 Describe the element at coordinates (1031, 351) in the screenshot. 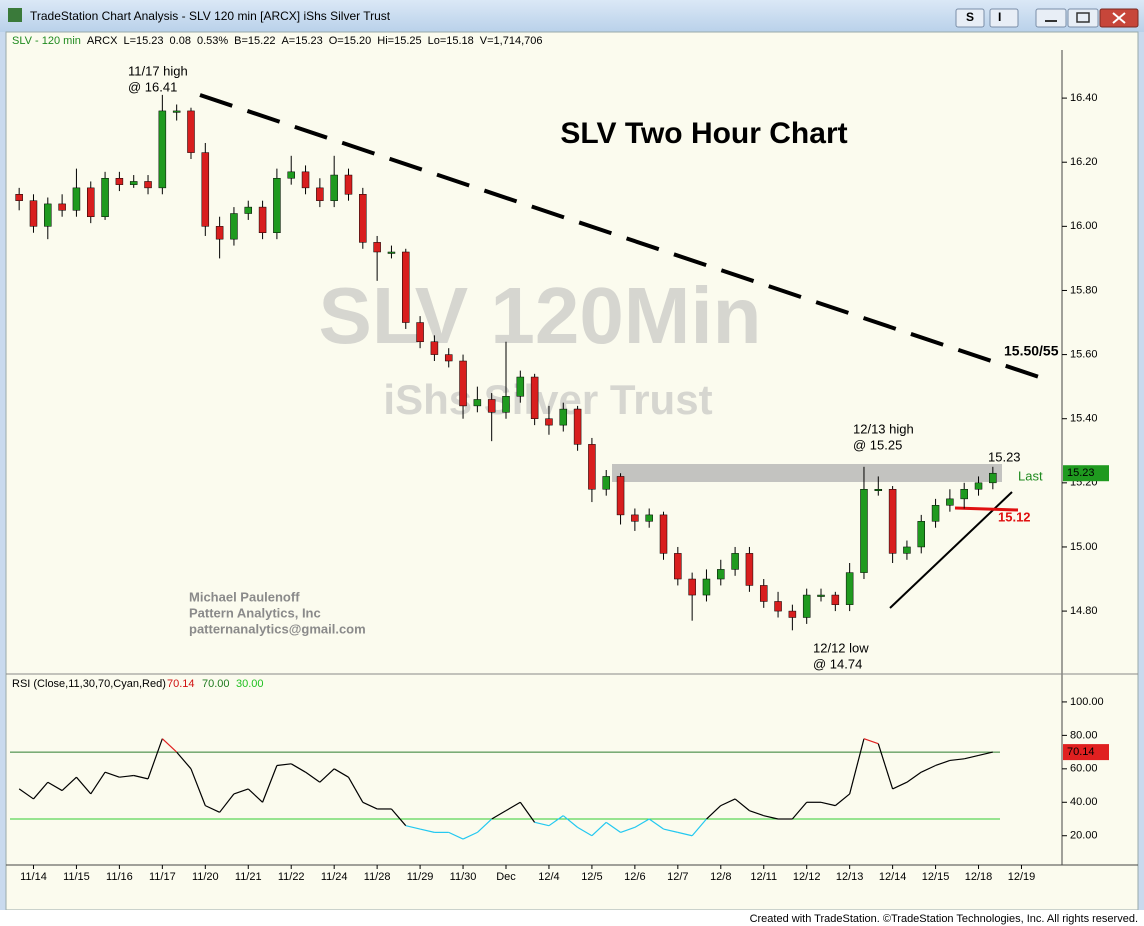

I see `annotation: 15.50/55` at that location.